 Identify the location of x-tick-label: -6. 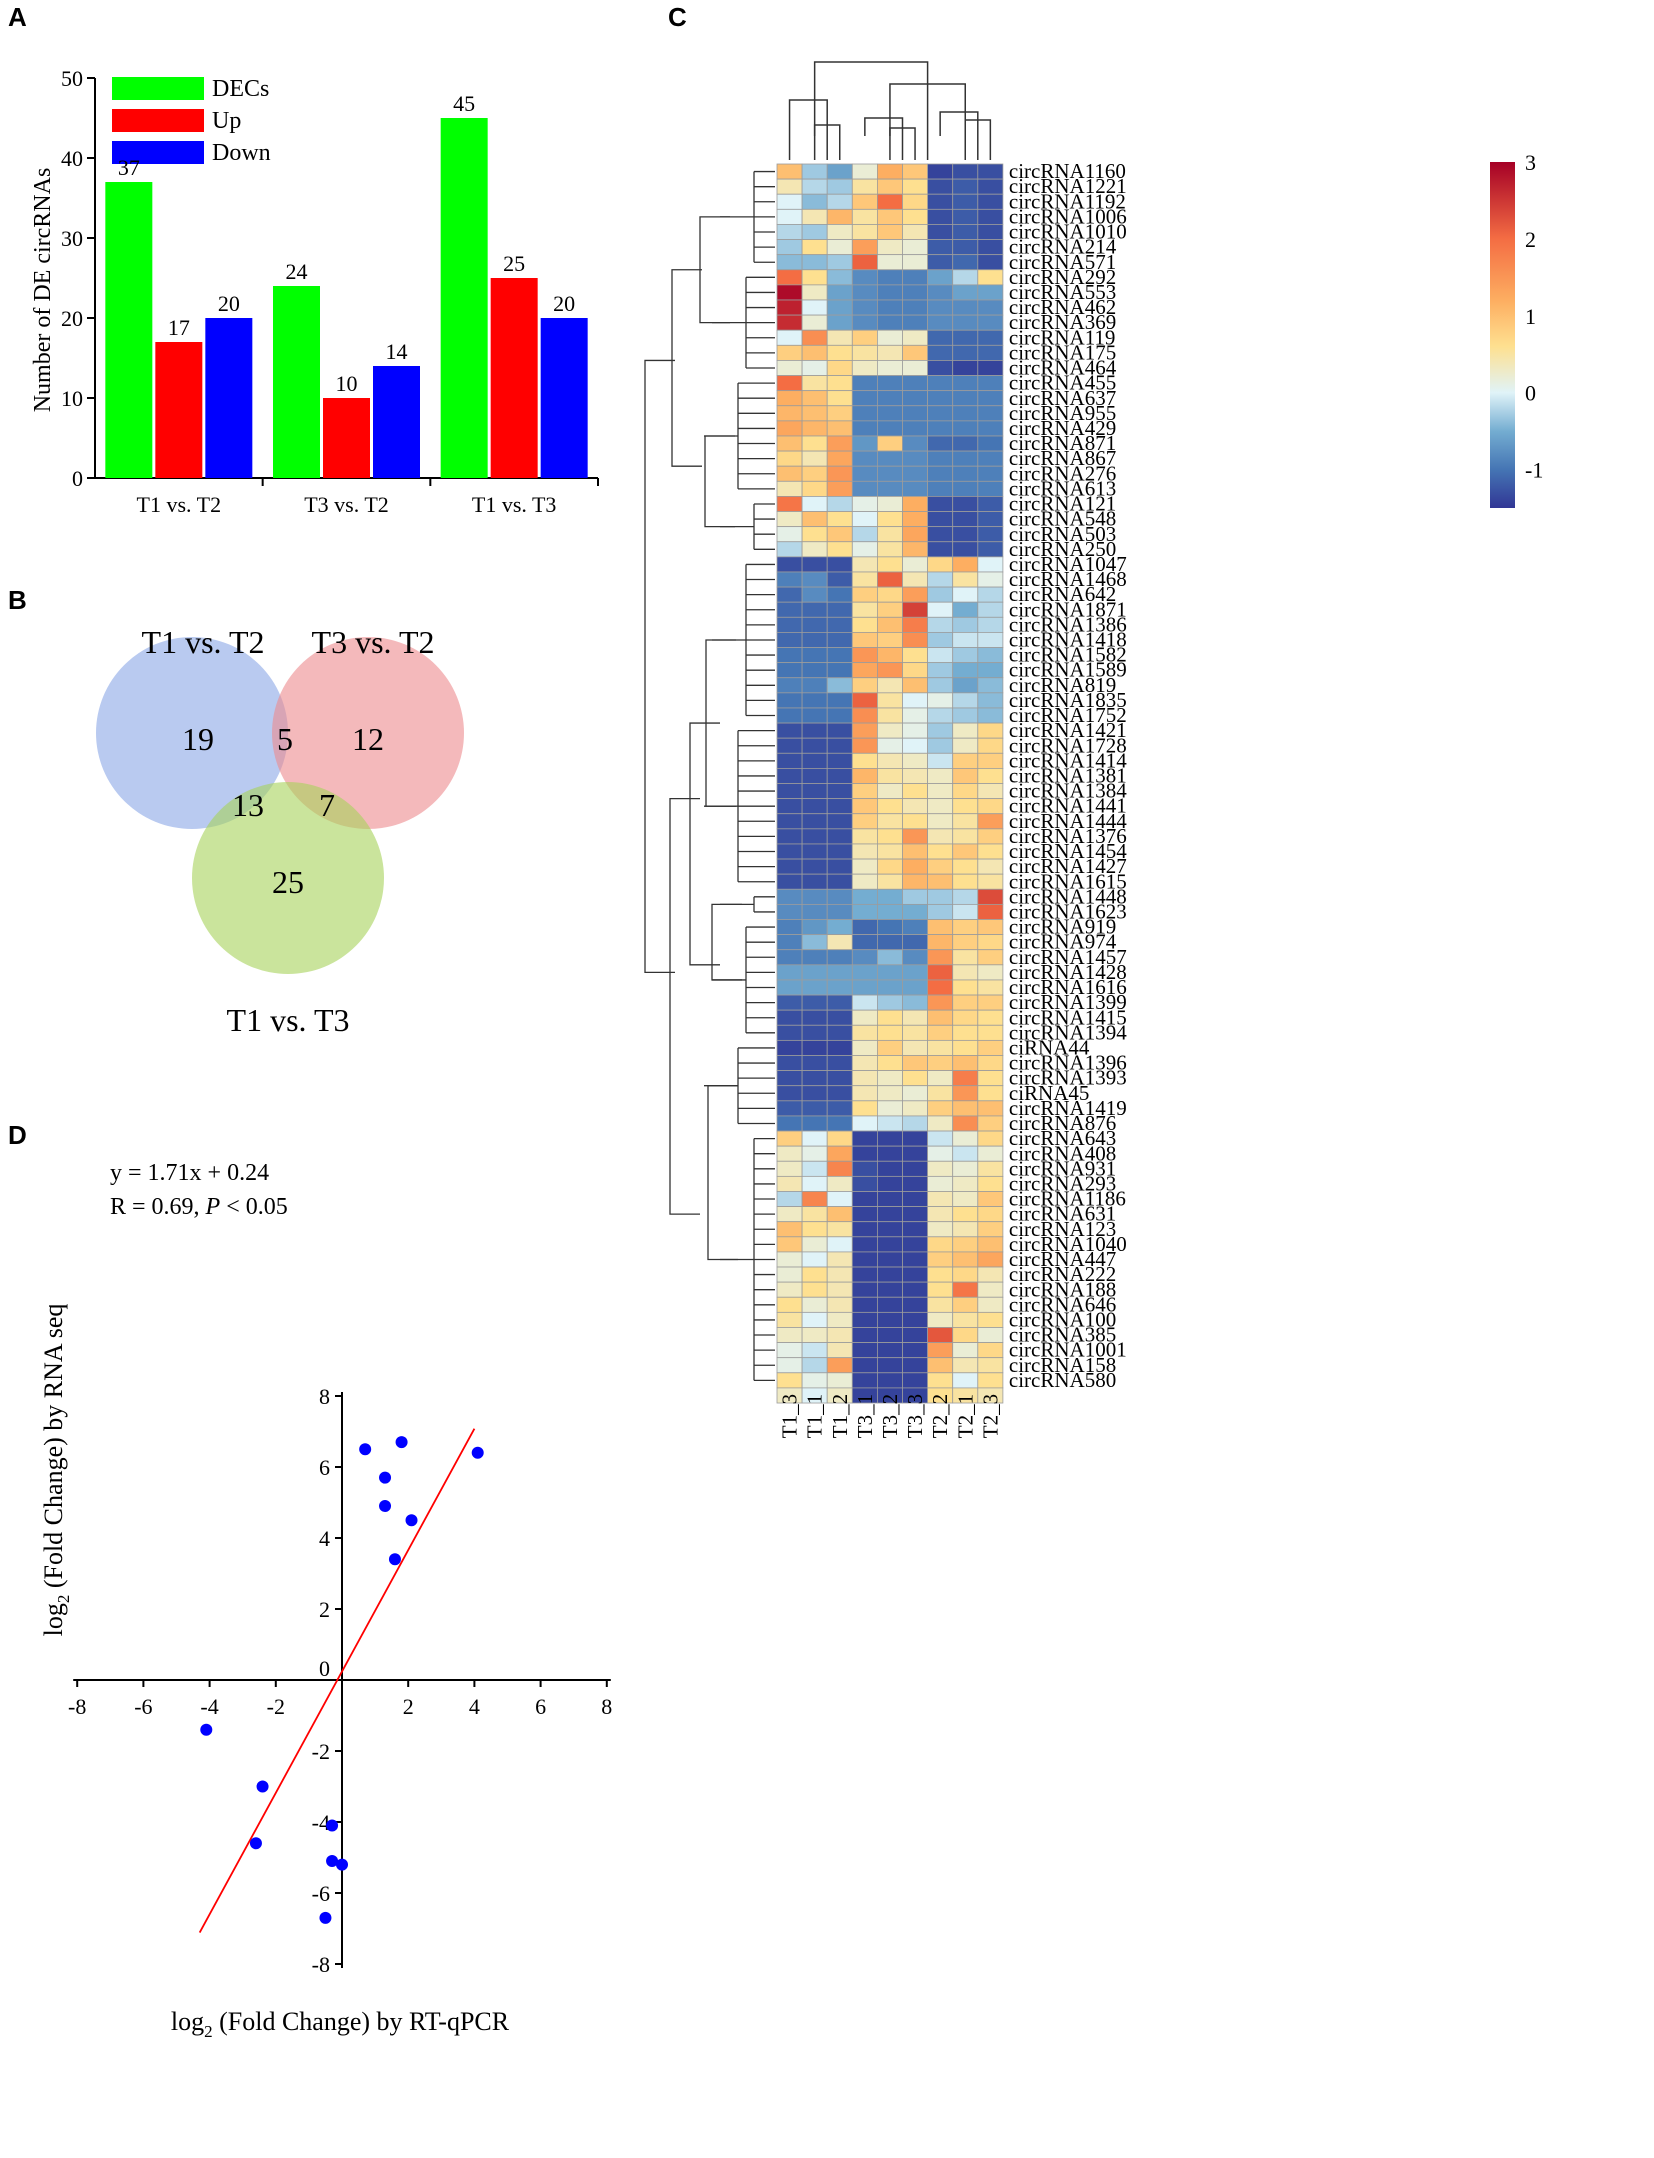
(143, 1706).